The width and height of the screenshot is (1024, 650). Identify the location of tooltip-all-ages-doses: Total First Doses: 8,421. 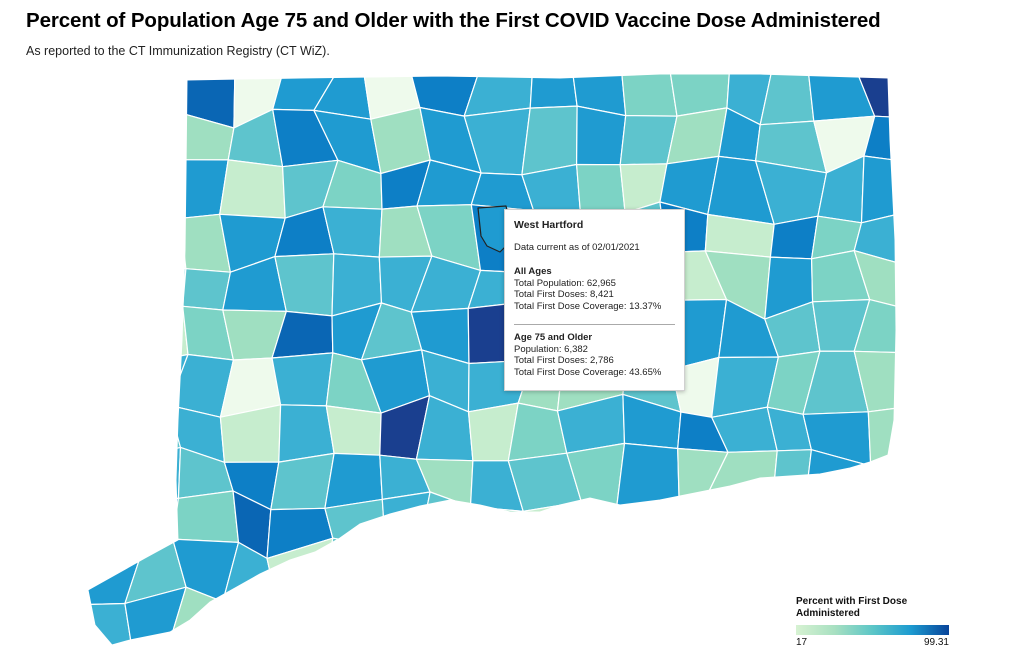
(564, 294).